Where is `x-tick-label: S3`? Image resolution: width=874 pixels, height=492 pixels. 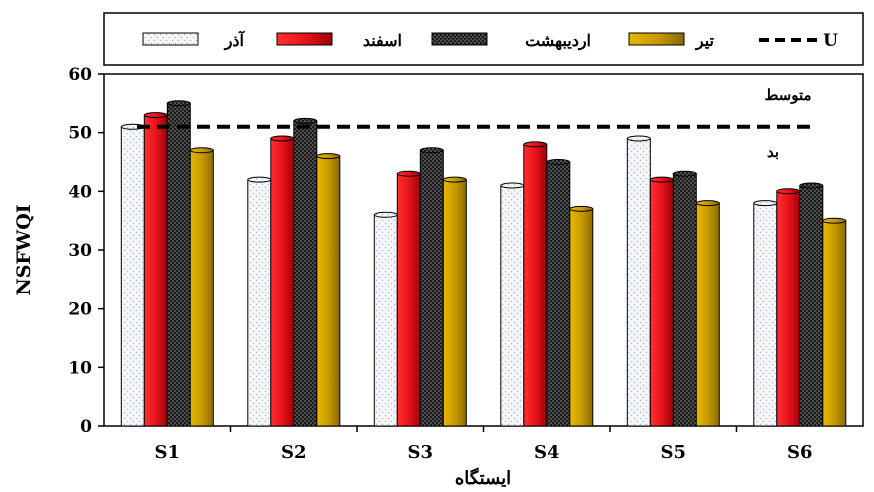 x-tick-label: S3 is located at coordinates (420, 452).